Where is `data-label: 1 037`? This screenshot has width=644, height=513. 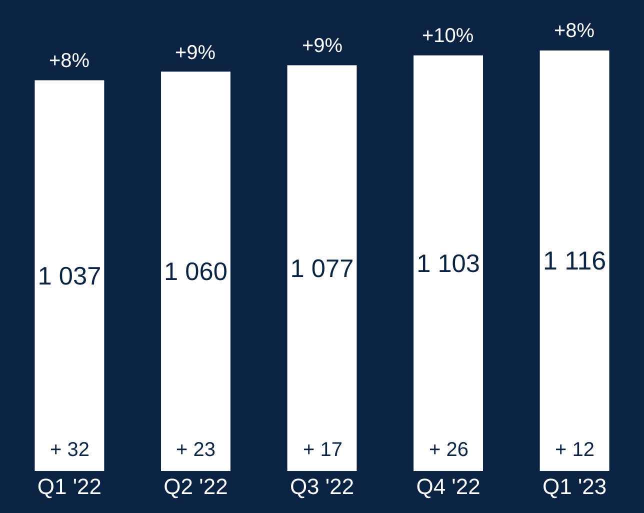 data-label: 1 037 is located at coordinates (70, 276).